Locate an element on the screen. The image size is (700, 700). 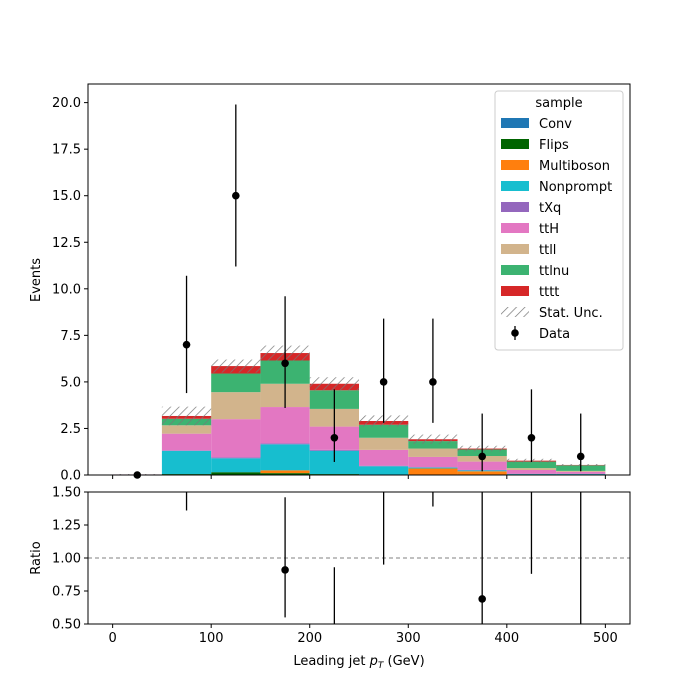
legend-swatch-conv is located at coordinates (515, 123).